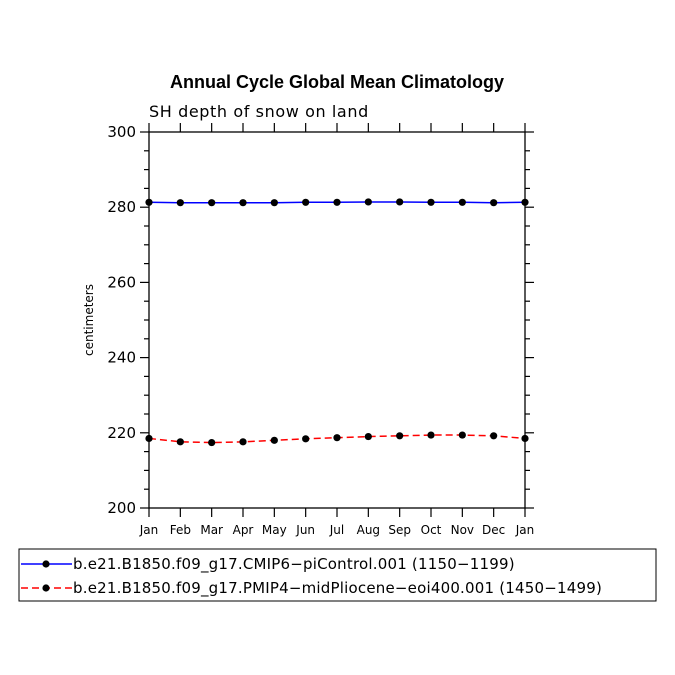  I want to click on x-tick-label: Jul, so click(336, 530).